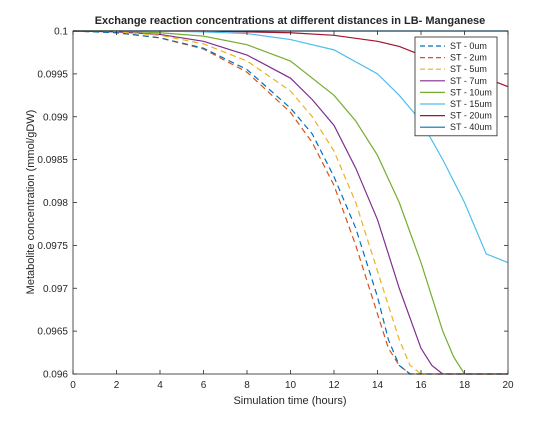 The image size is (560, 425). I want to click on legend-label-5: ST - 15um, so click(471, 104).